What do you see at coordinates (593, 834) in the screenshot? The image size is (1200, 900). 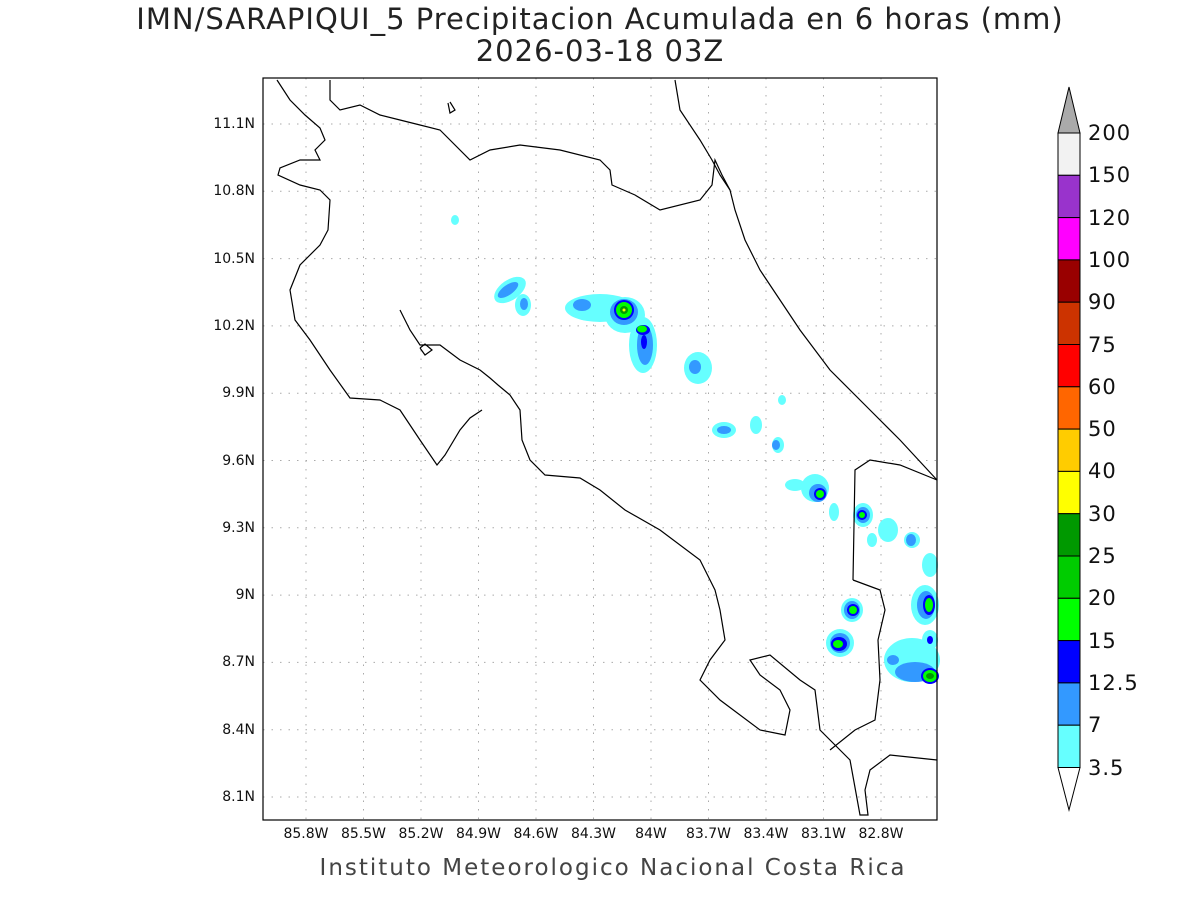 I see `lon-tick-label: 84.3W` at bounding box center [593, 834].